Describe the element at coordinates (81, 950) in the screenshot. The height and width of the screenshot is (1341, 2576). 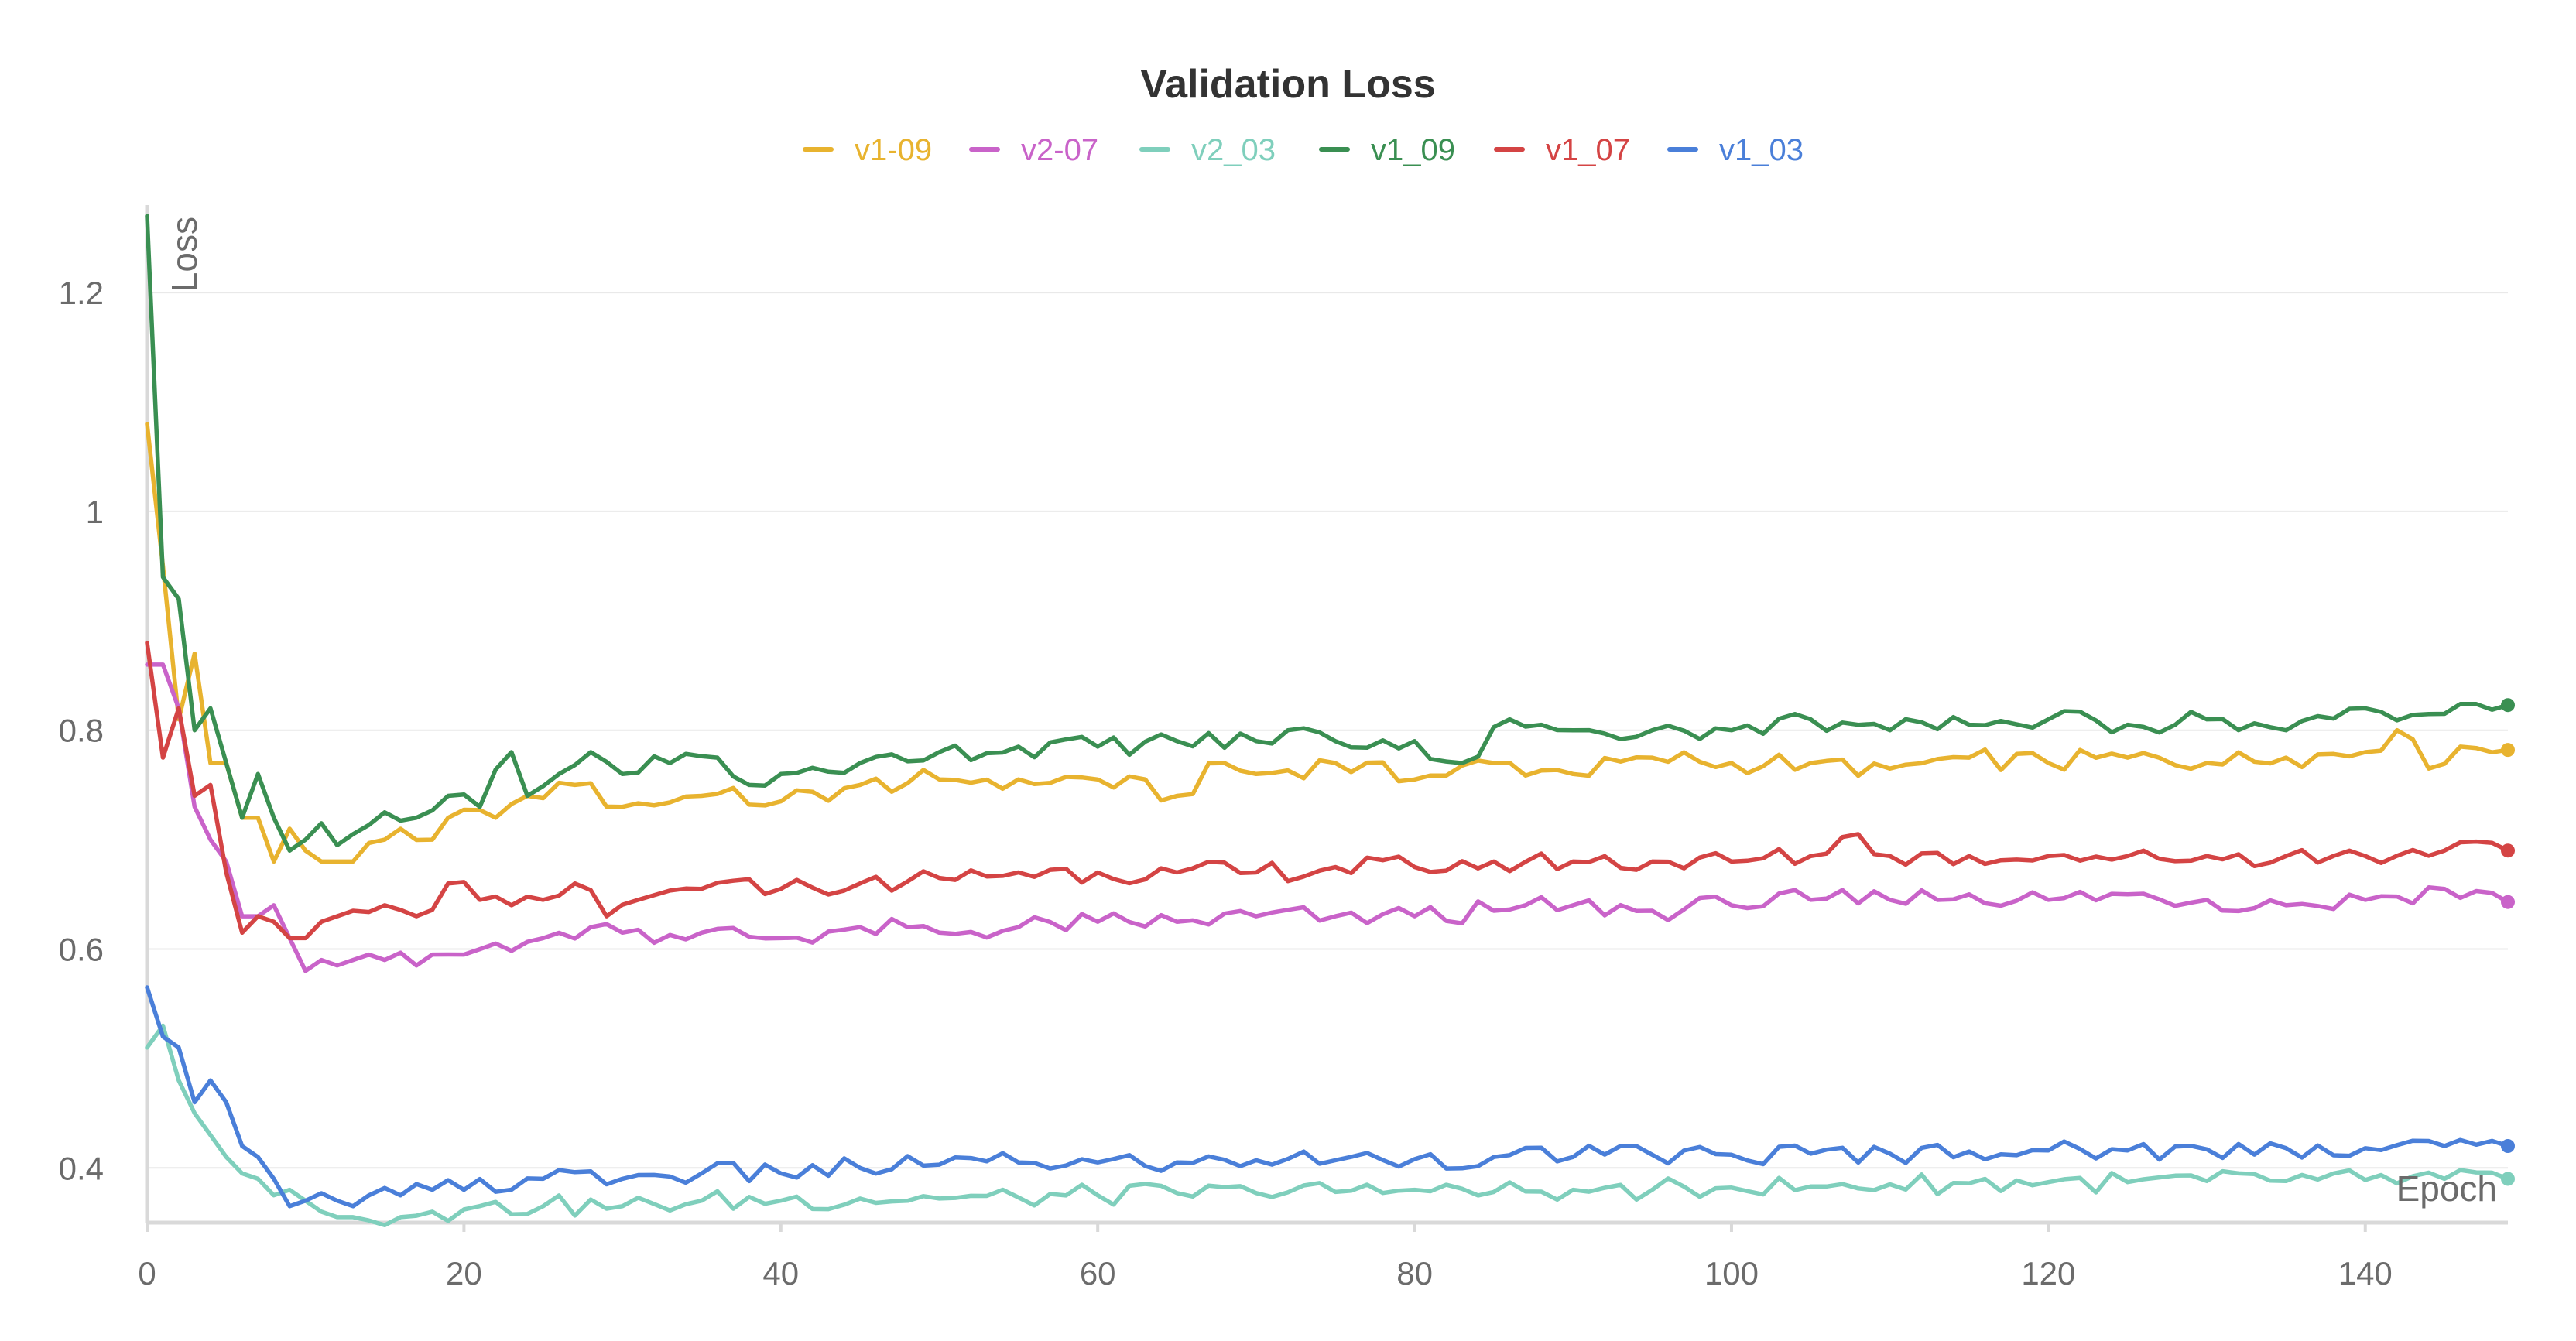
I see `y-tick-label: 0.6` at that location.